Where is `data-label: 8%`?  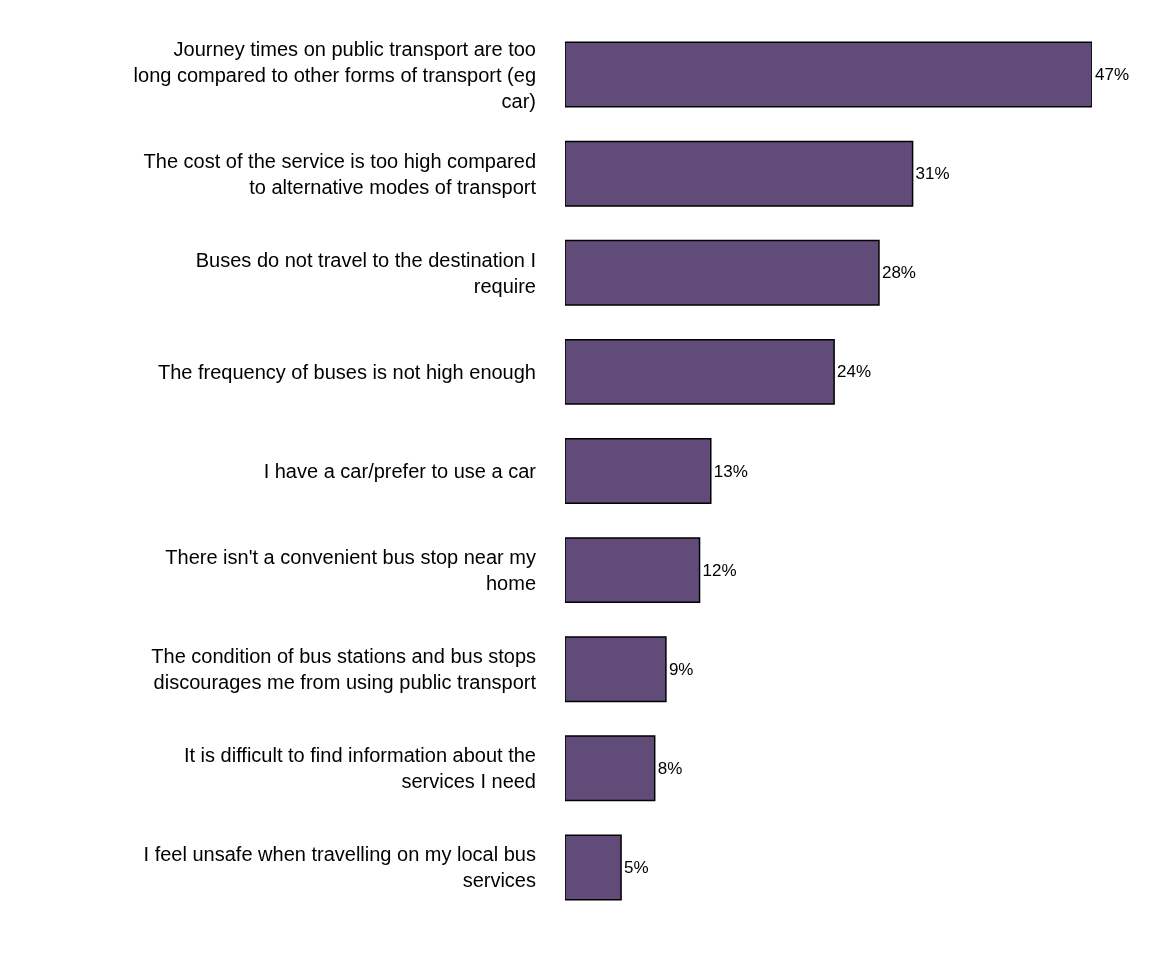
data-label: 8% is located at coordinates (670, 768).